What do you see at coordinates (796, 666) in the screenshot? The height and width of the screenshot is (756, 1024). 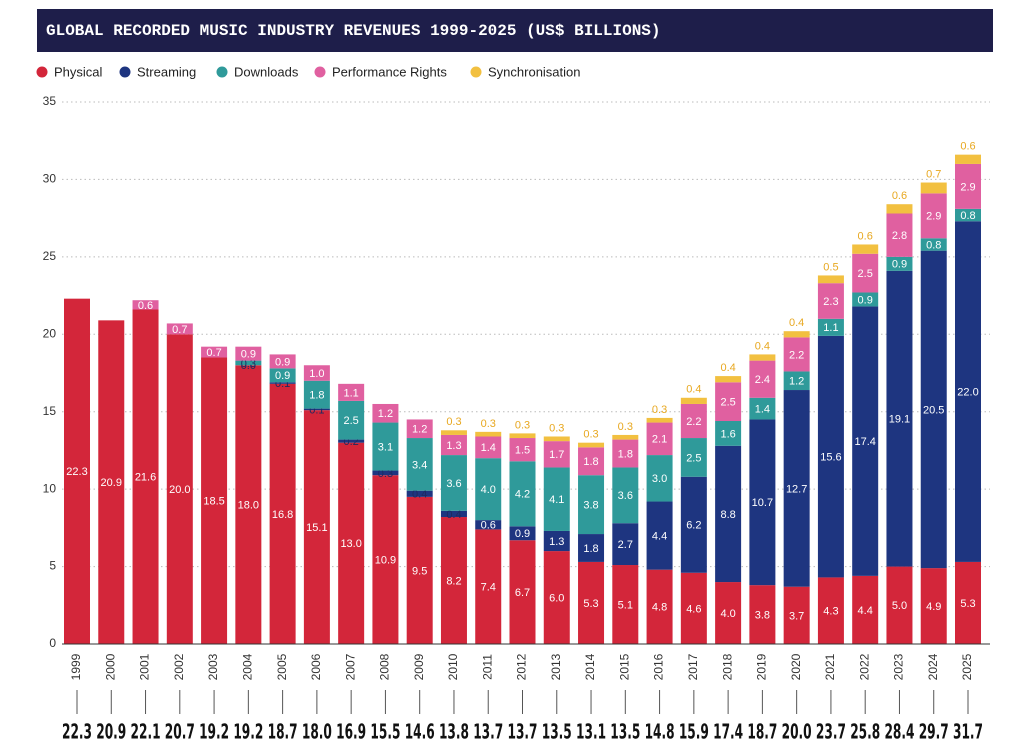 I see `x-tick-label: 2020` at bounding box center [796, 666].